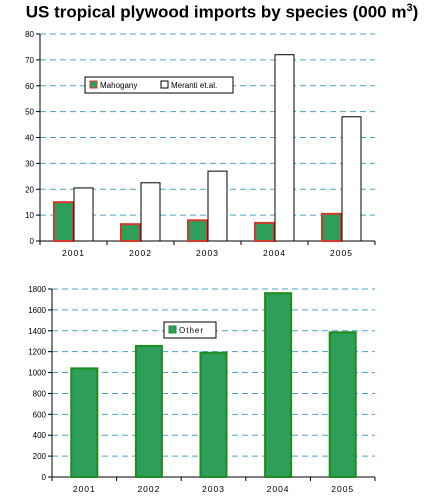 This screenshot has width=444, height=496. What do you see at coordinates (37, 373) in the screenshot?
I see `y-tick-label: 1000` at bounding box center [37, 373].